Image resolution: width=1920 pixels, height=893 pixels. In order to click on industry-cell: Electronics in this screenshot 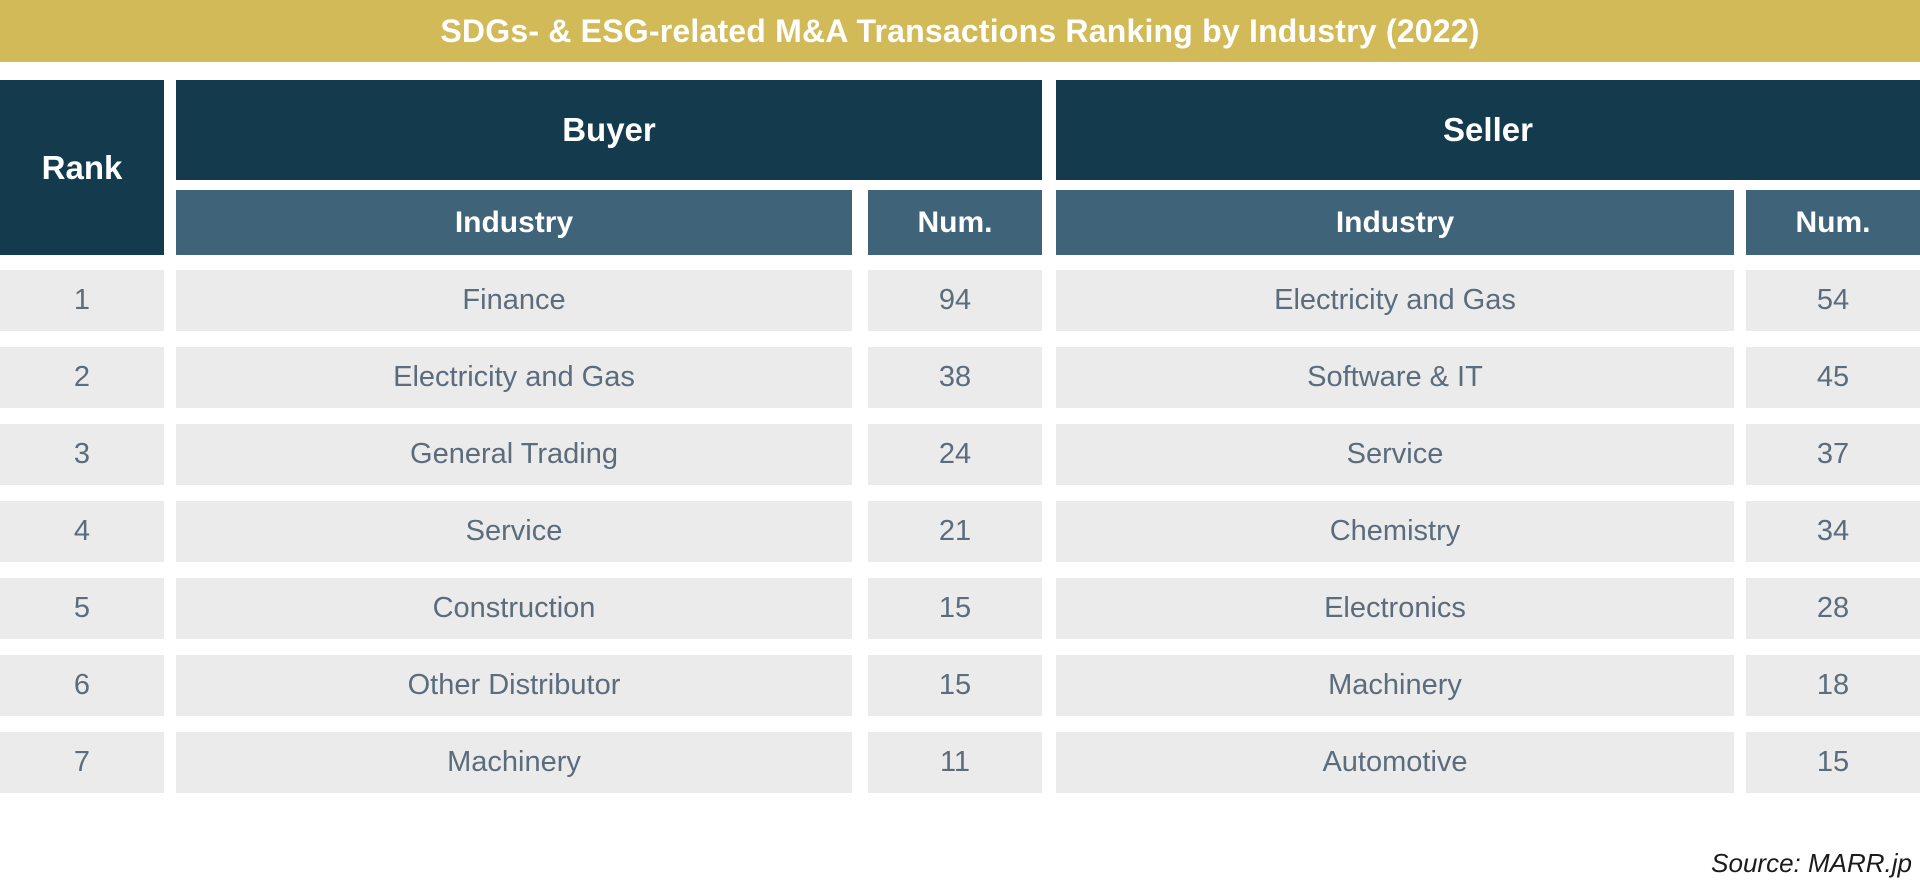, I will do `click(1395, 608)`.